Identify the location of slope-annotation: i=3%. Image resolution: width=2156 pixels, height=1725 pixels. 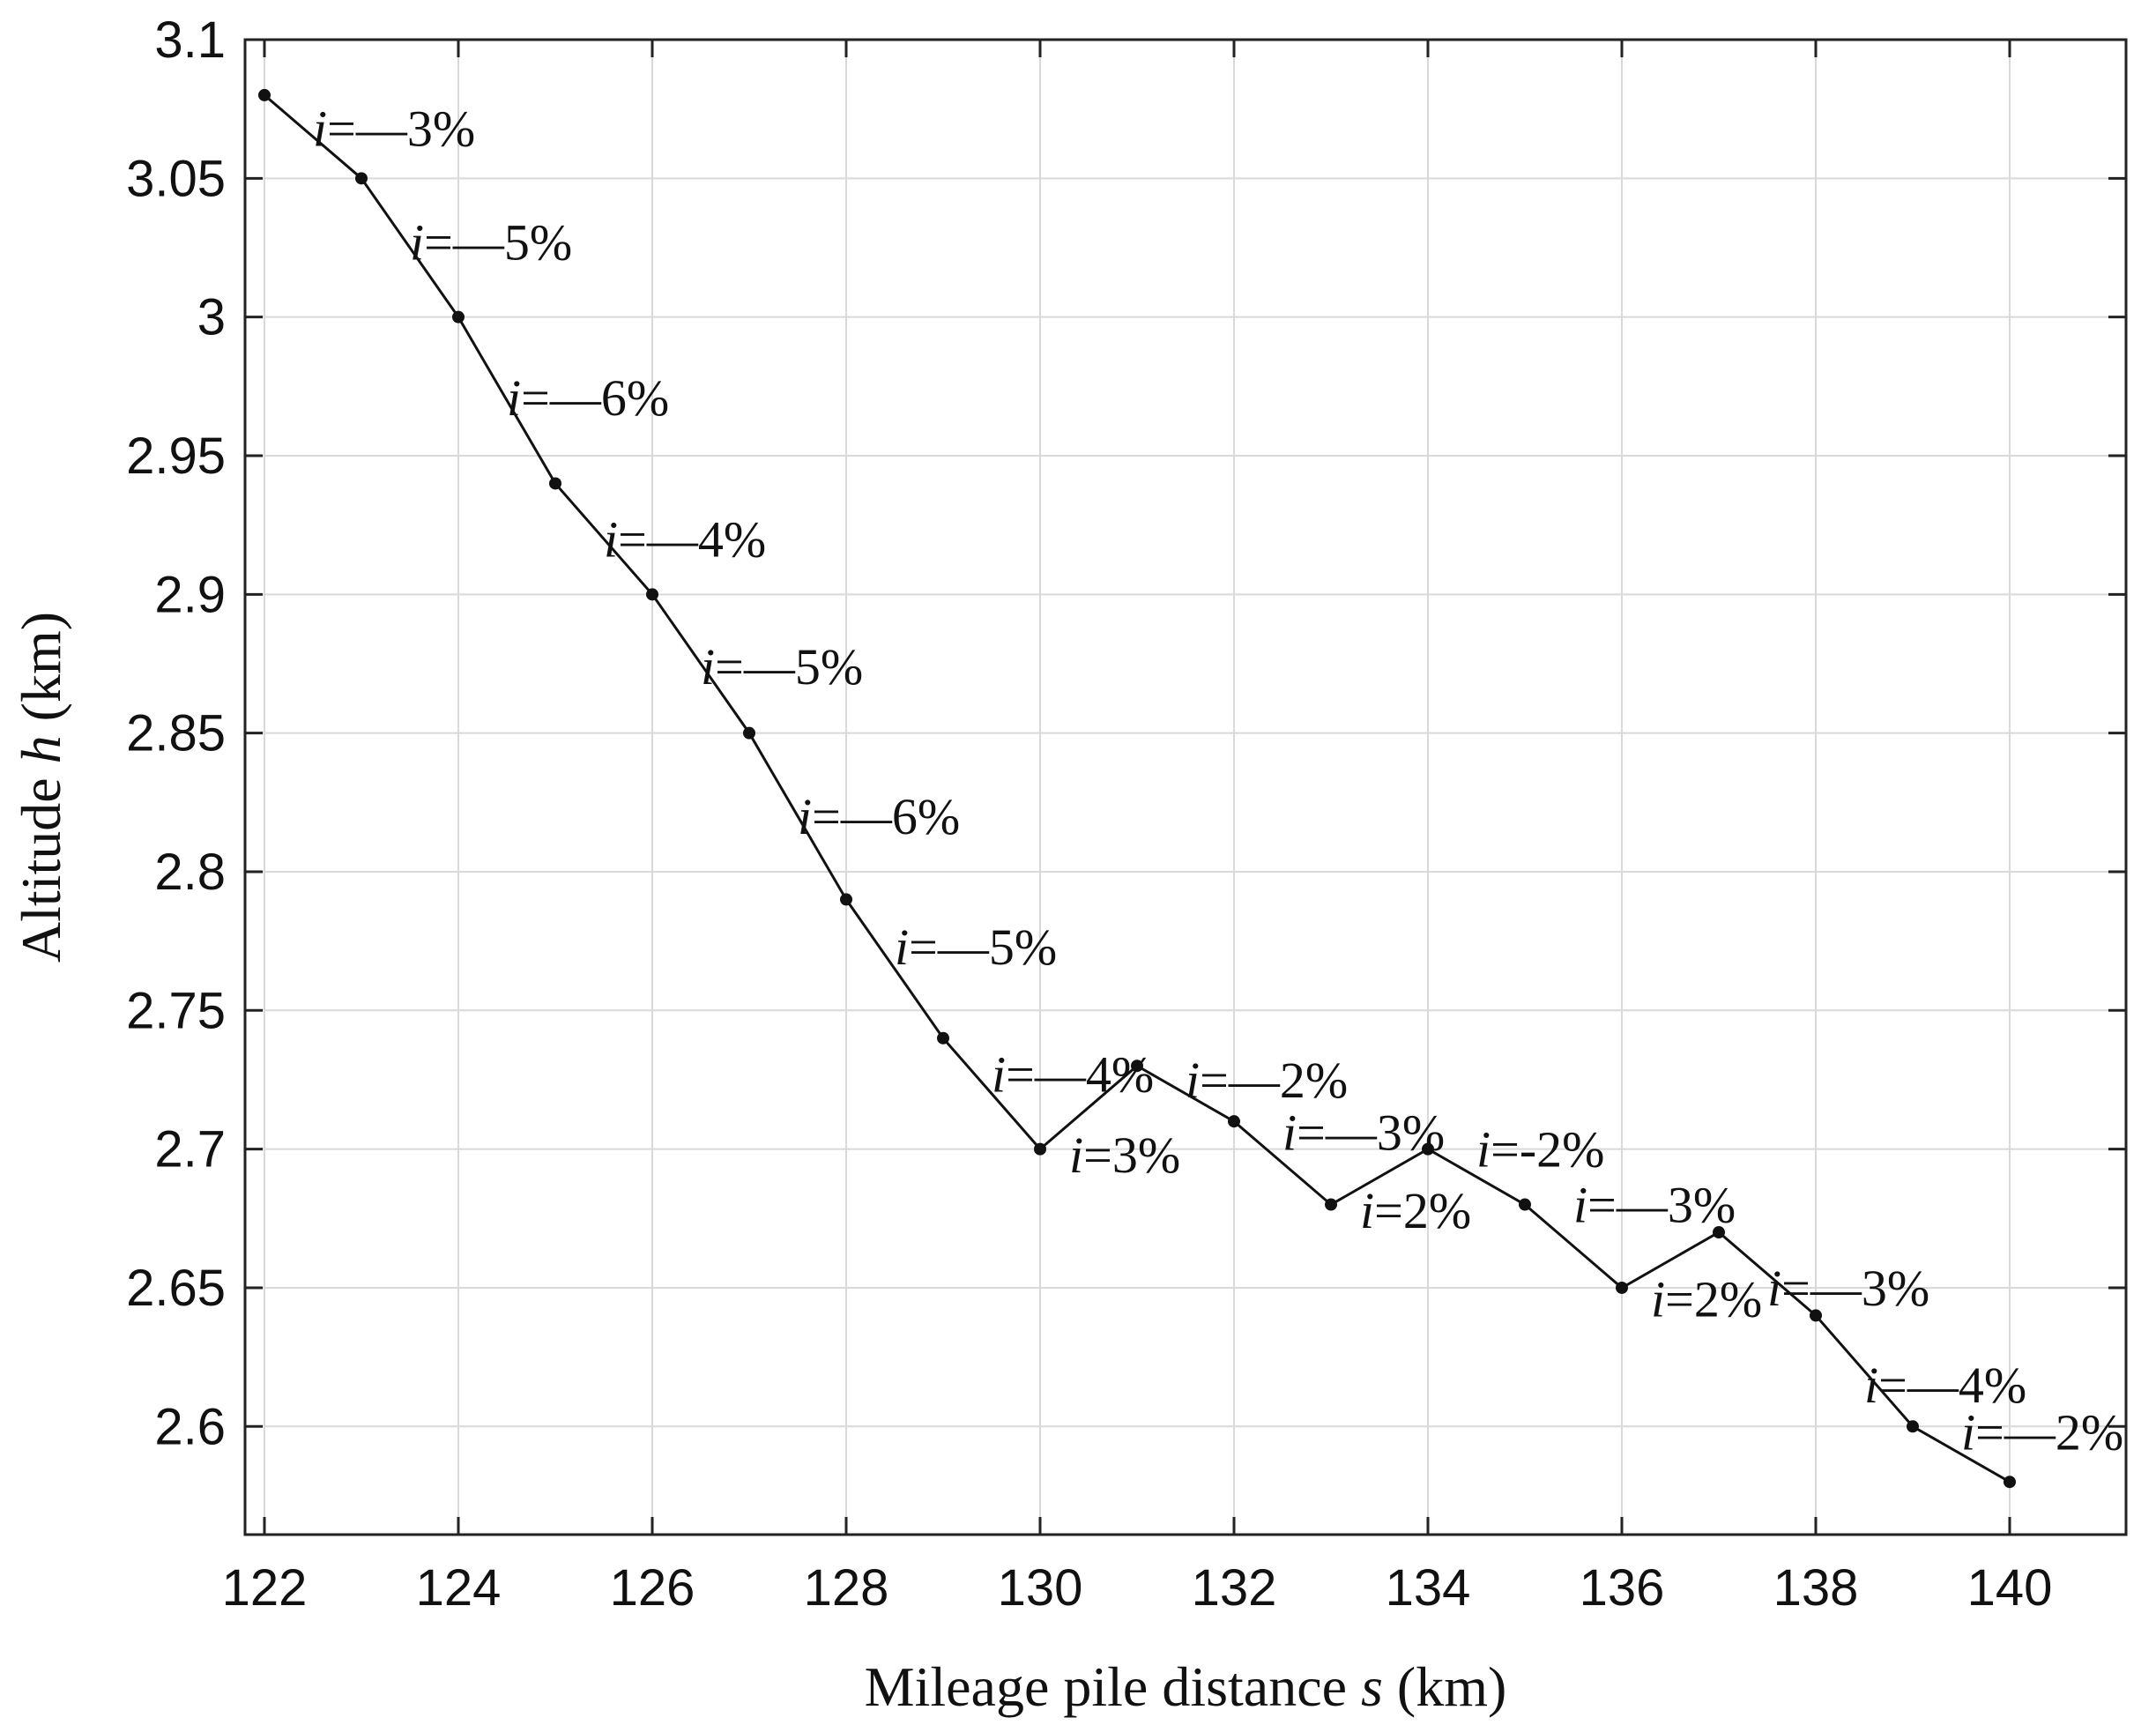
(1124, 1155).